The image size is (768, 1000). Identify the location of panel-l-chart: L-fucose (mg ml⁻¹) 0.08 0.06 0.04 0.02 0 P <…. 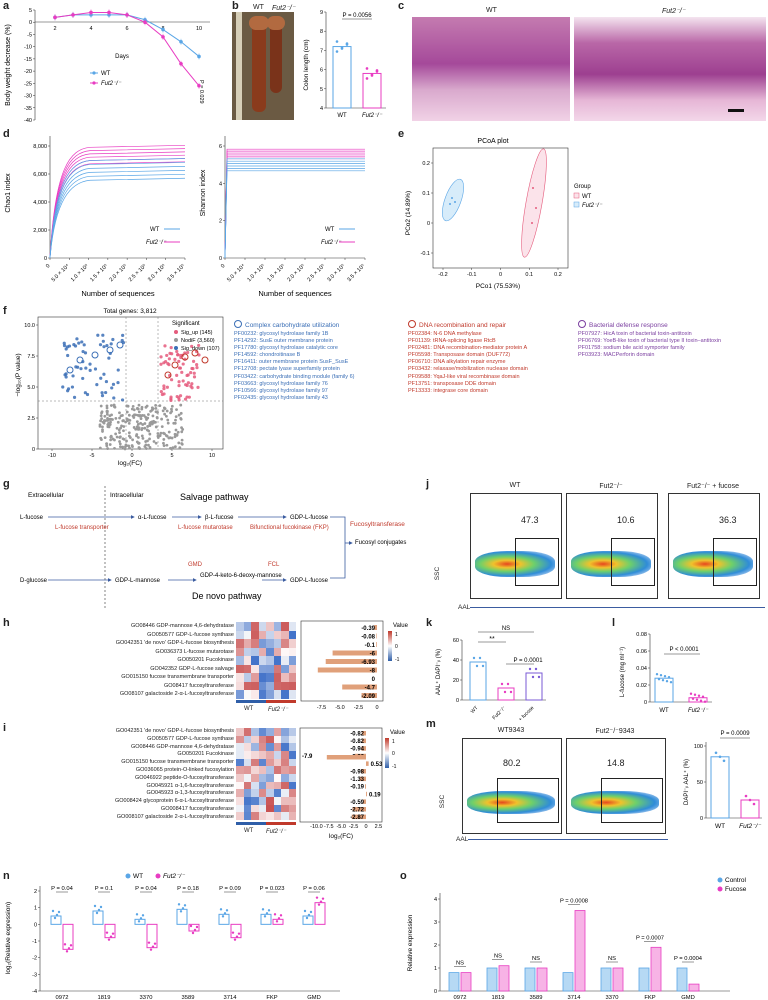
(666, 673).